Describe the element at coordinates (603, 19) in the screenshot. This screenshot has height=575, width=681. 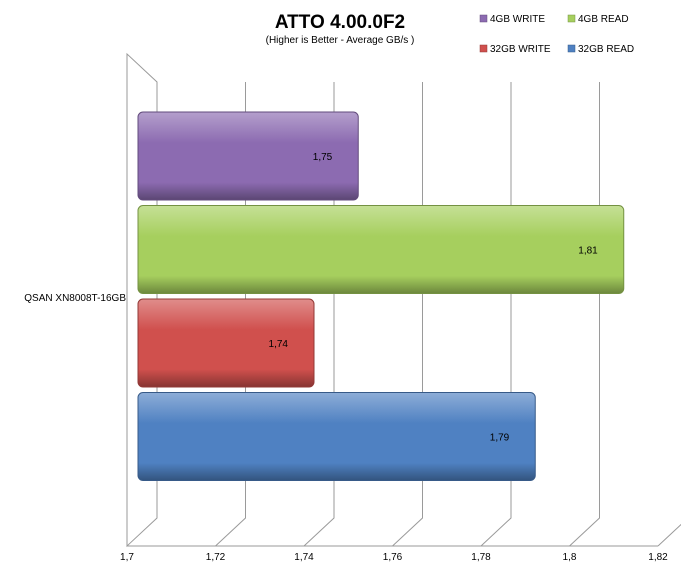
I see `legend-label: 4GB READ` at that location.